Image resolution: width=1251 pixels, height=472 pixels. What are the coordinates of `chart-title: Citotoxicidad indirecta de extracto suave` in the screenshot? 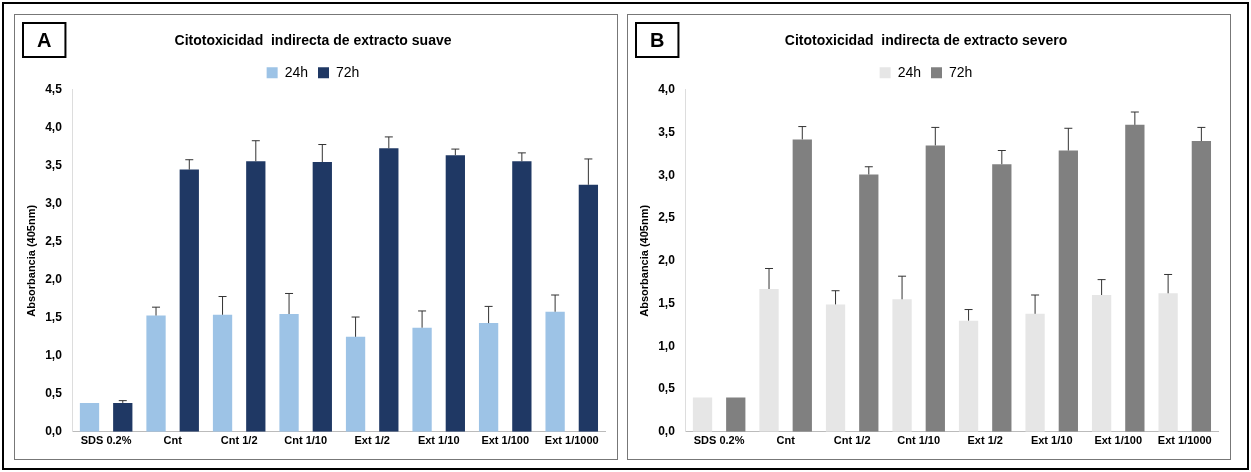 It's located at (313, 40).